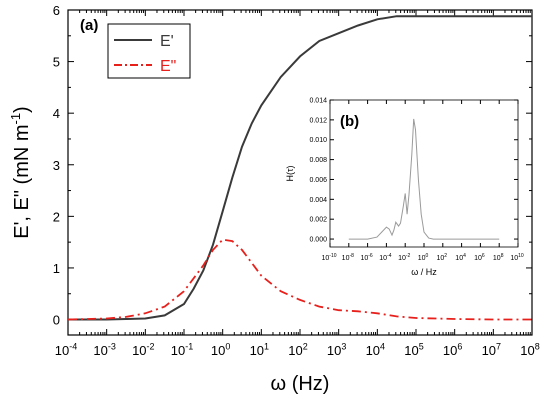 The height and width of the screenshot is (402, 550). What do you see at coordinates (491, 350) in the screenshot?
I see `x-tick-label: 10⁷` at bounding box center [491, 350].